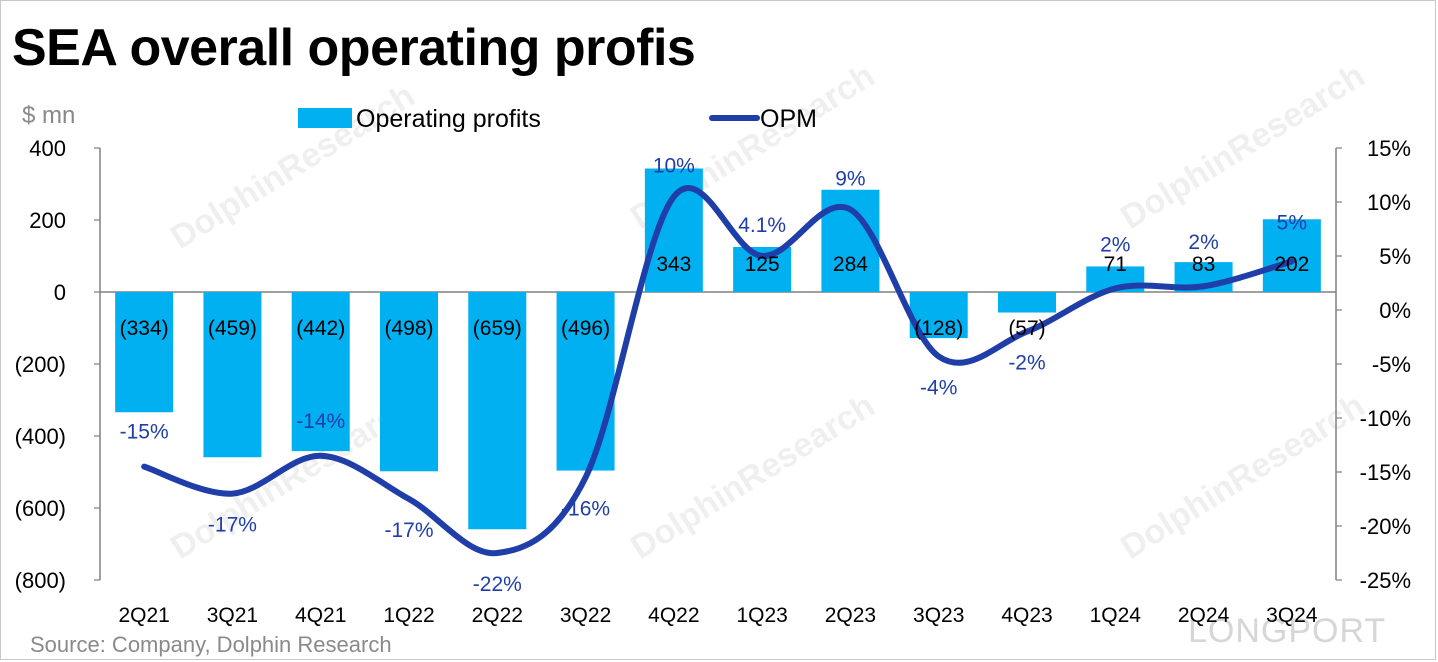  Describe the element at coordinates (497, 328) in the screenshot. I see `bar-value-label: (659)` at that location.